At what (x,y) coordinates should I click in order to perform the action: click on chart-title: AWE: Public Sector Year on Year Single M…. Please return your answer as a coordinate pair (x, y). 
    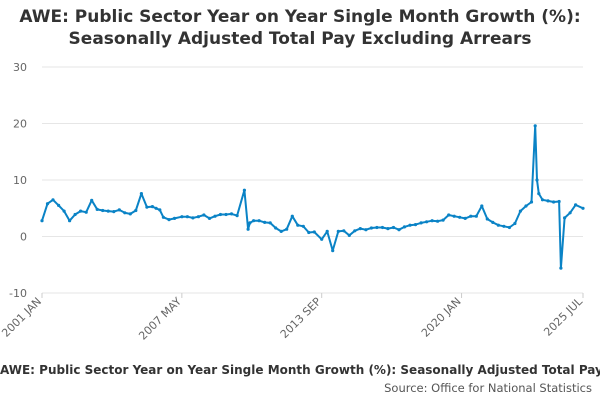
    Looking at the image, I should click on (300, 28).